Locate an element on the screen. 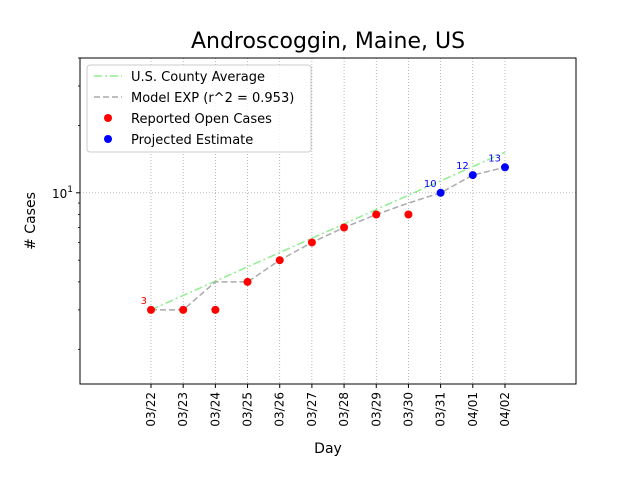 The height and width of the screenshot is (480, 640). data-label: 3 is located at coordinates (144, 301).